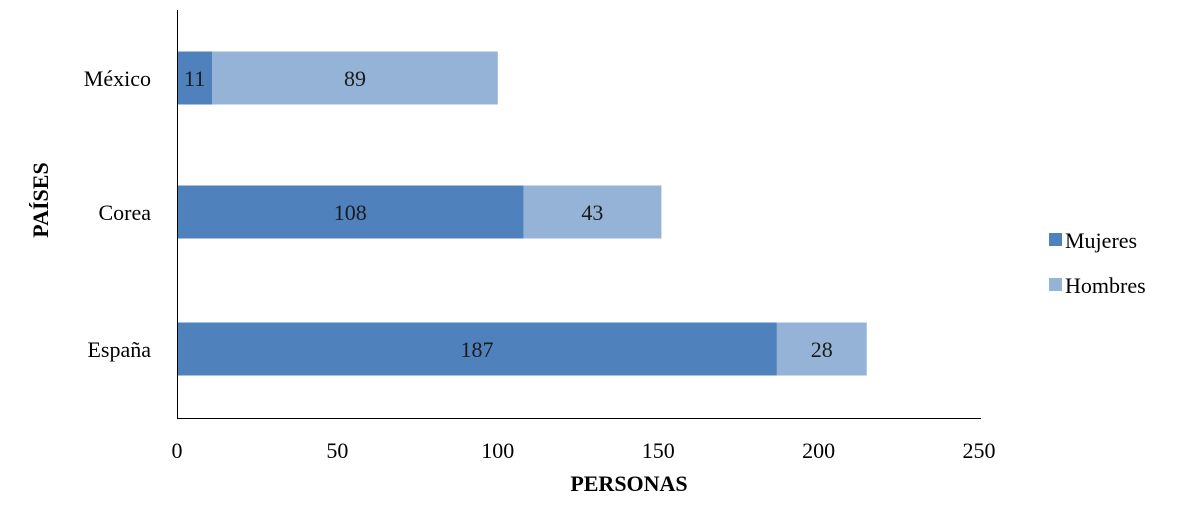 The width and height of the screenshot is (1182, 523). What do you see at coordinates (1097, 263) in the screenshot?
I see `legend: Mujeres Hombres` at bounding box center [1097, 263].